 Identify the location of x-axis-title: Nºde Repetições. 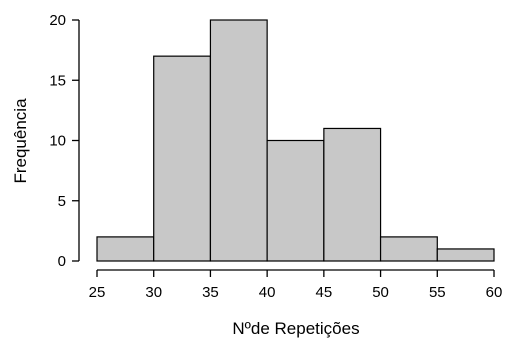
(295, 328).